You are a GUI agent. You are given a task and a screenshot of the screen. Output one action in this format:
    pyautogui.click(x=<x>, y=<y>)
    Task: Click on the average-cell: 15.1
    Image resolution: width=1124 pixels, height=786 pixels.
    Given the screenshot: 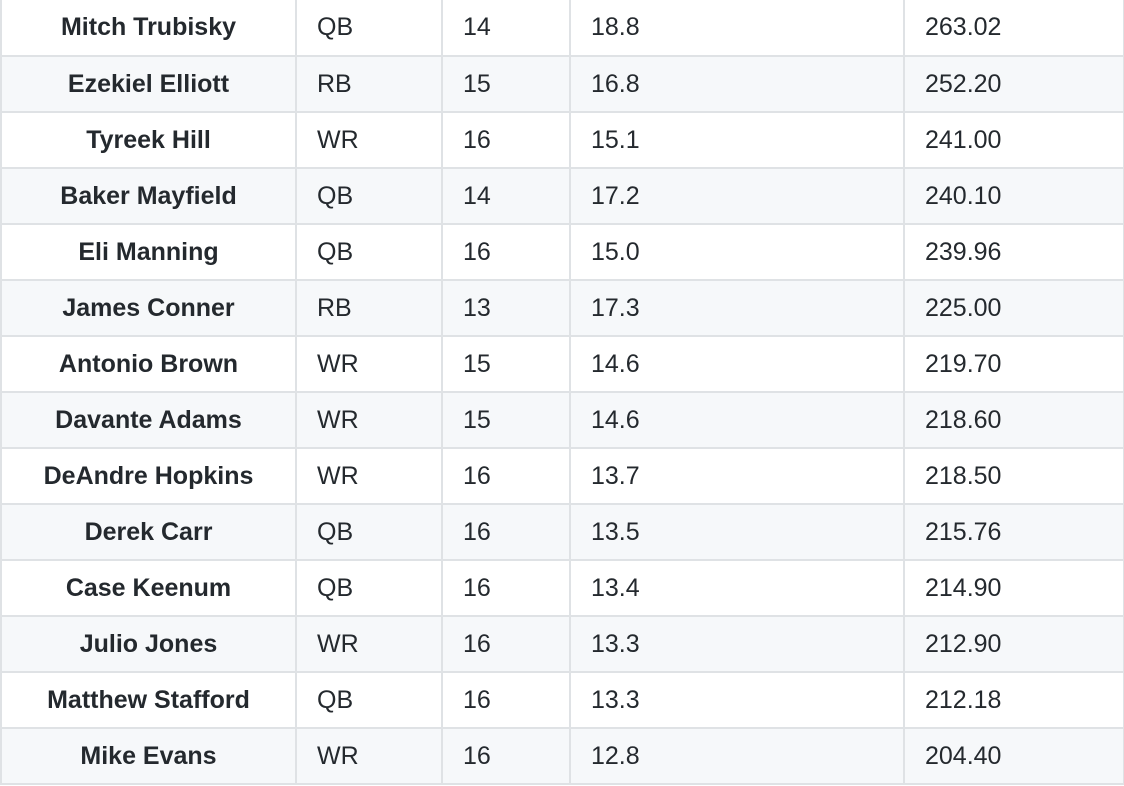 What is the action you would take?
    pyautogui.click(x=737, y=140)
    